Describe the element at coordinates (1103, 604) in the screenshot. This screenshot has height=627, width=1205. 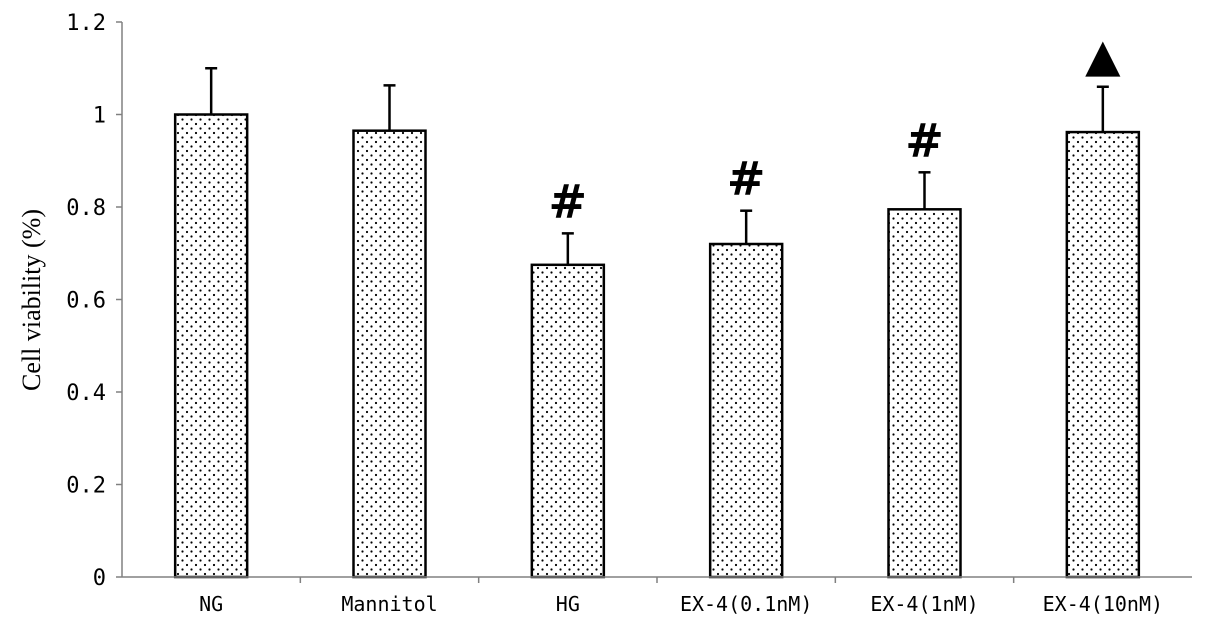
I see `x-category-label: EX-4(10nM)` at that location.